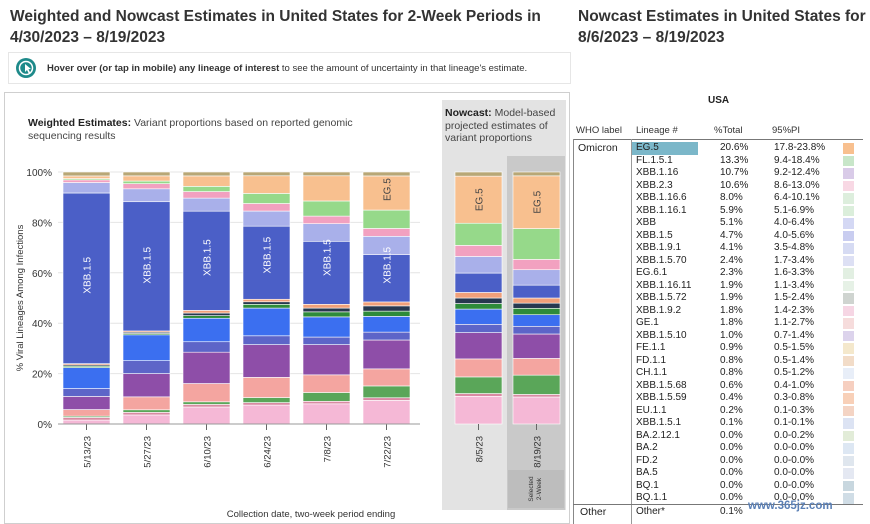 This screenshot has width=870, height=524. I want to click on lineage-row: XBB.1.5.59 0.4% 0.3-0.8%, so click(747, 398).